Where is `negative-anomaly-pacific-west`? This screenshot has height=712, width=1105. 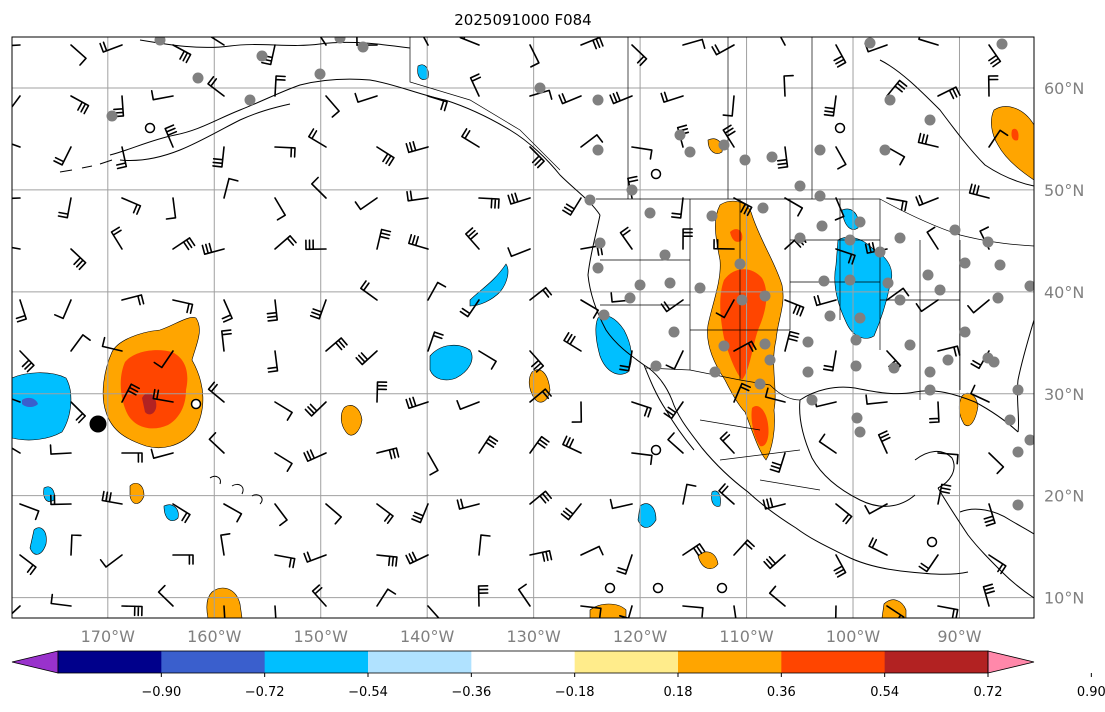 negative-anomaly-pacific-west is located at coordinates (42, 406).